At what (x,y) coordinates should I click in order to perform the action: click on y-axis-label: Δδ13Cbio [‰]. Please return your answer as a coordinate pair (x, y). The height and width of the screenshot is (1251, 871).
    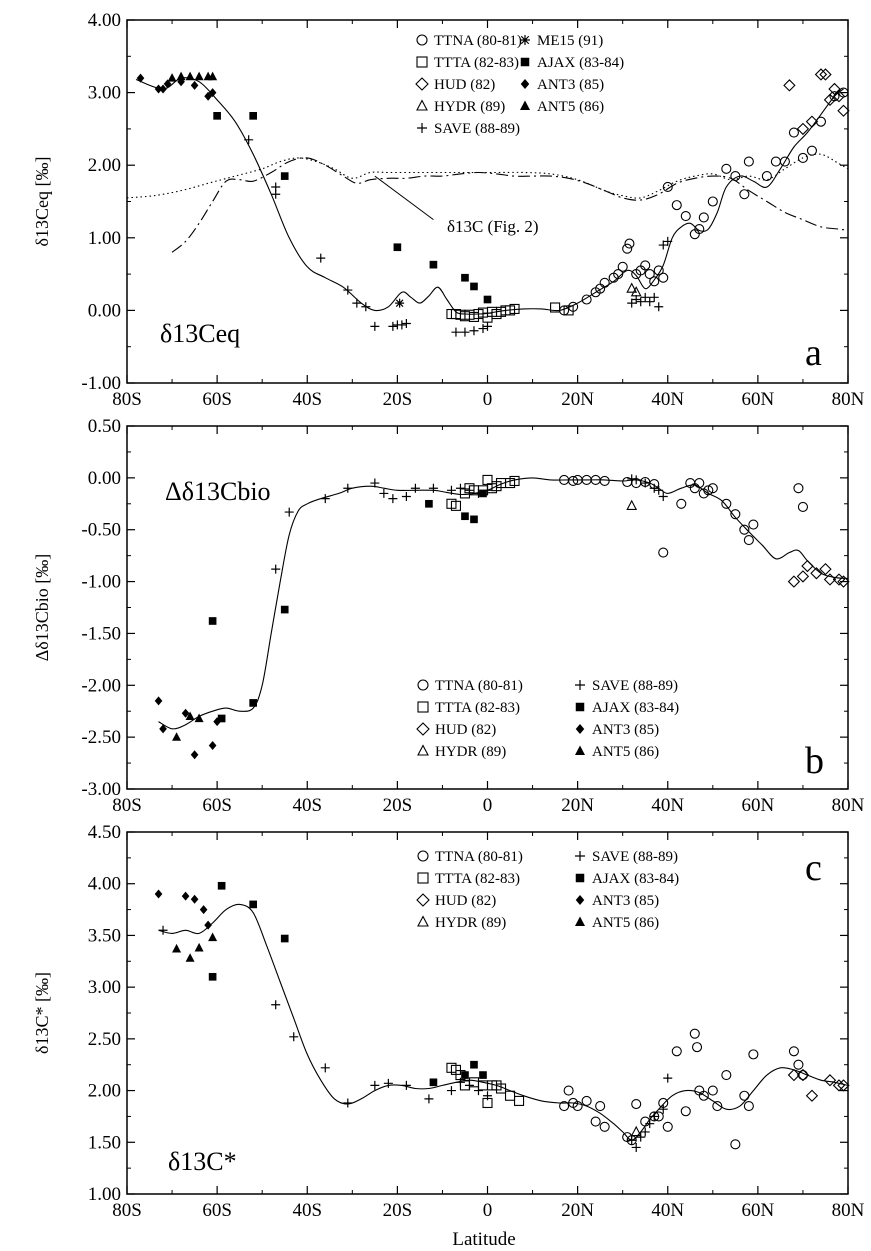
    Looking at the image, I should click on (42, 608).